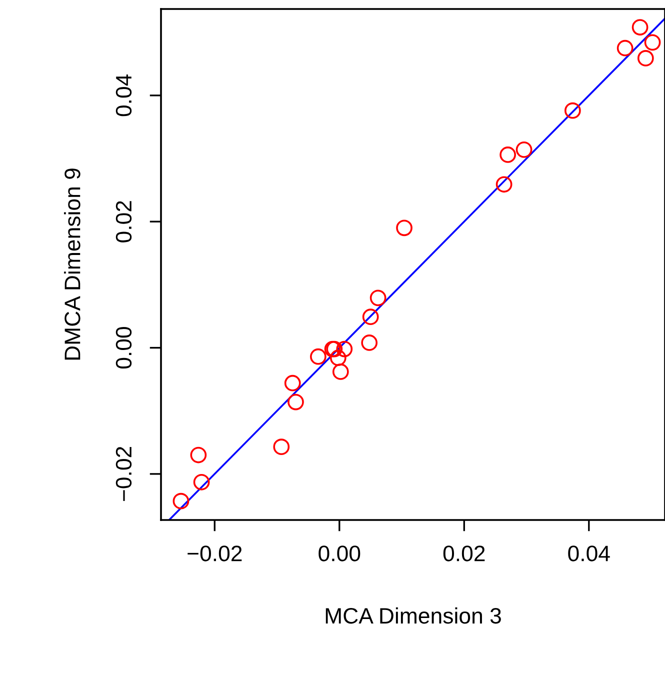  Describe the element at coordinates (413, 615) in the screenshot. I see `x-axis-title: MCA Dimension 3` at that location.